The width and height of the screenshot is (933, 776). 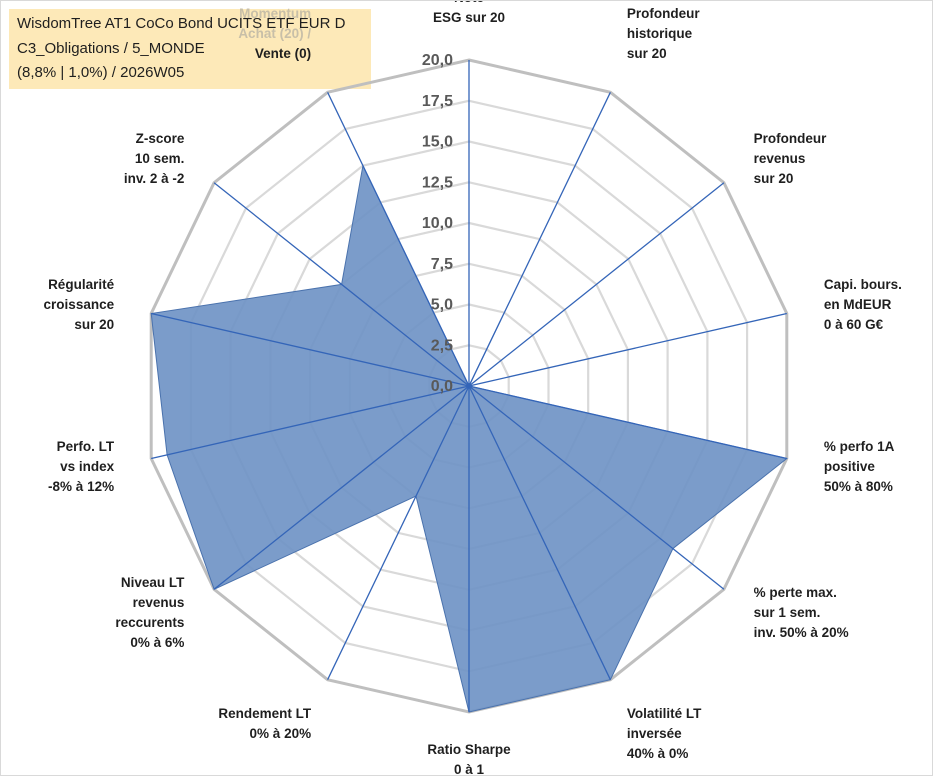 What do you see at coordinates (86, 446) in the screenshot?
I see `axis-label-line: Perfo. LT` at bounding box center [86, 446].